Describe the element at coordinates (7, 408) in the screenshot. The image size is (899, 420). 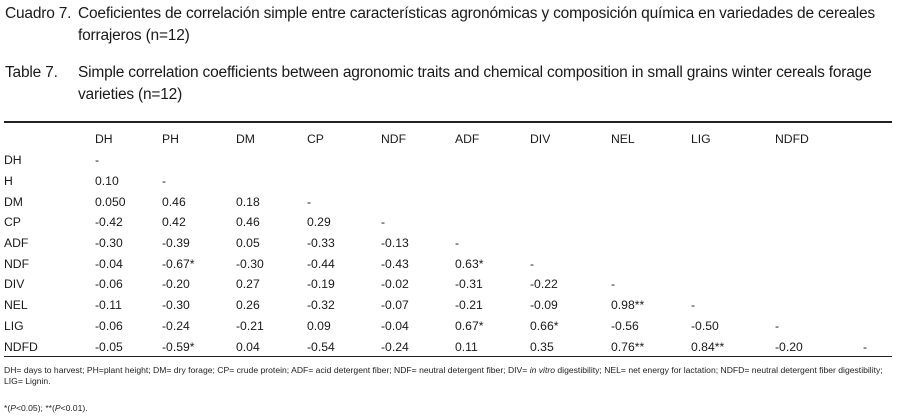
I see `footnote-text: *(` at that location.